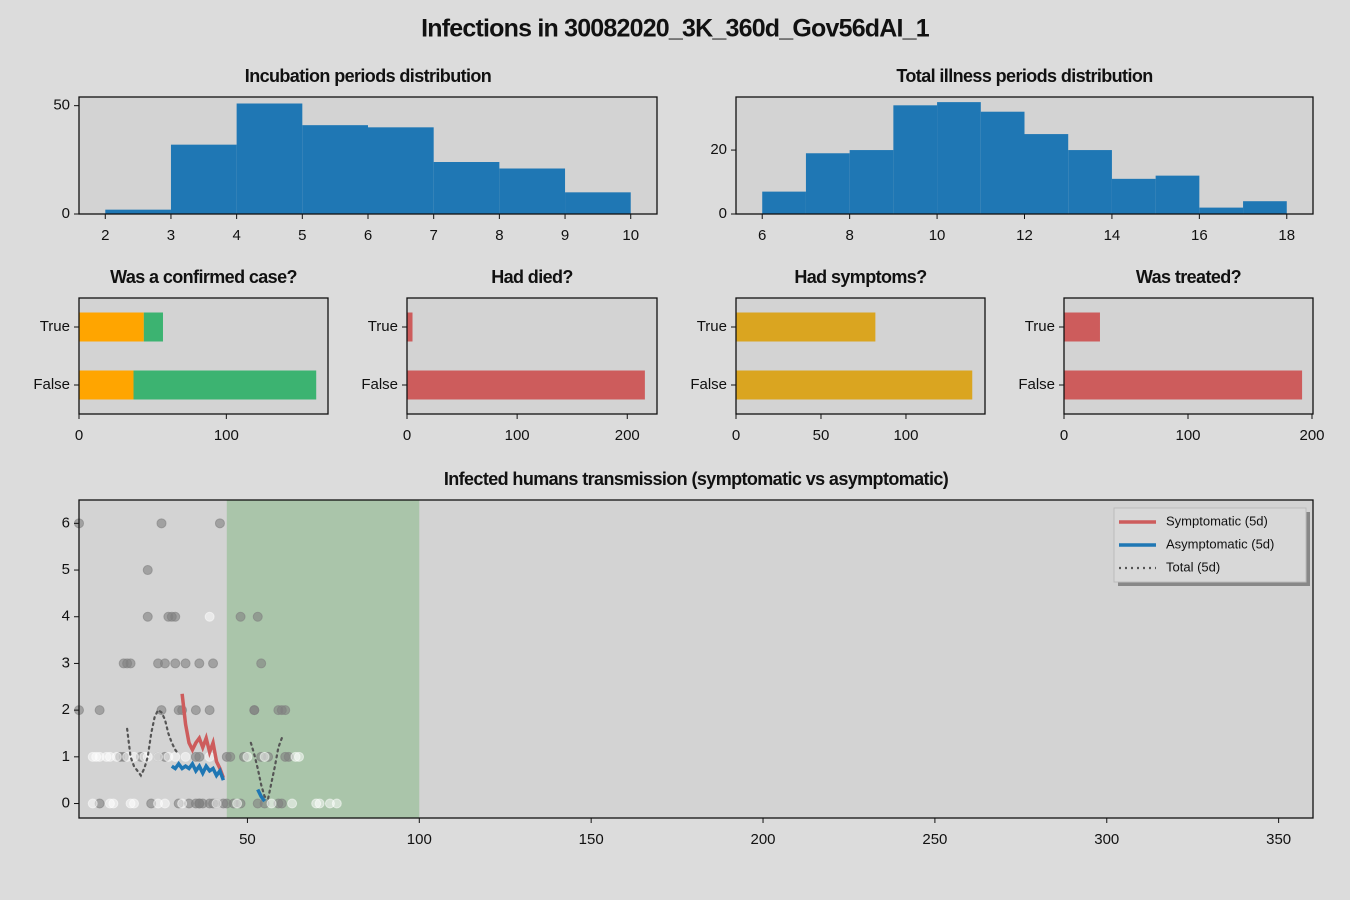 This screenshot has height=900, width=1350. Describe the element at coordinates (236, 235) in the screenshot. I see `x-tick-label: 4` at that location.